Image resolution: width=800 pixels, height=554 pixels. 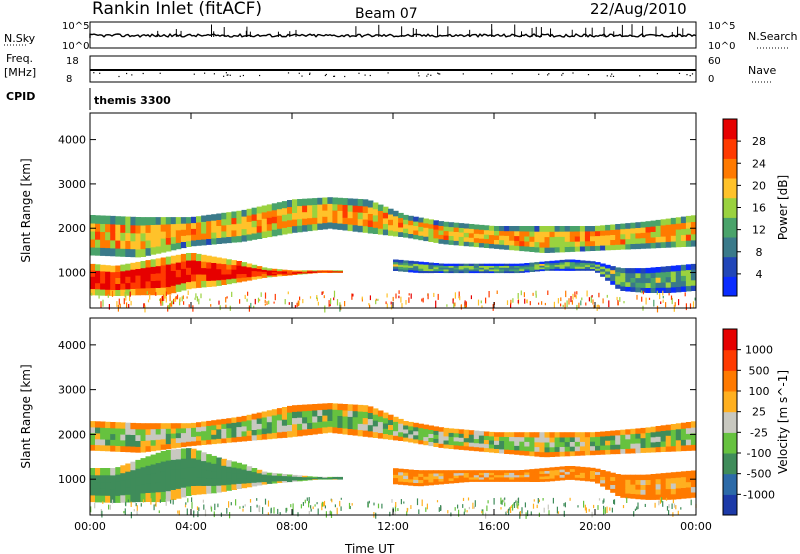 I want to click on colorbar-swatch, so click(x=730, y=227).